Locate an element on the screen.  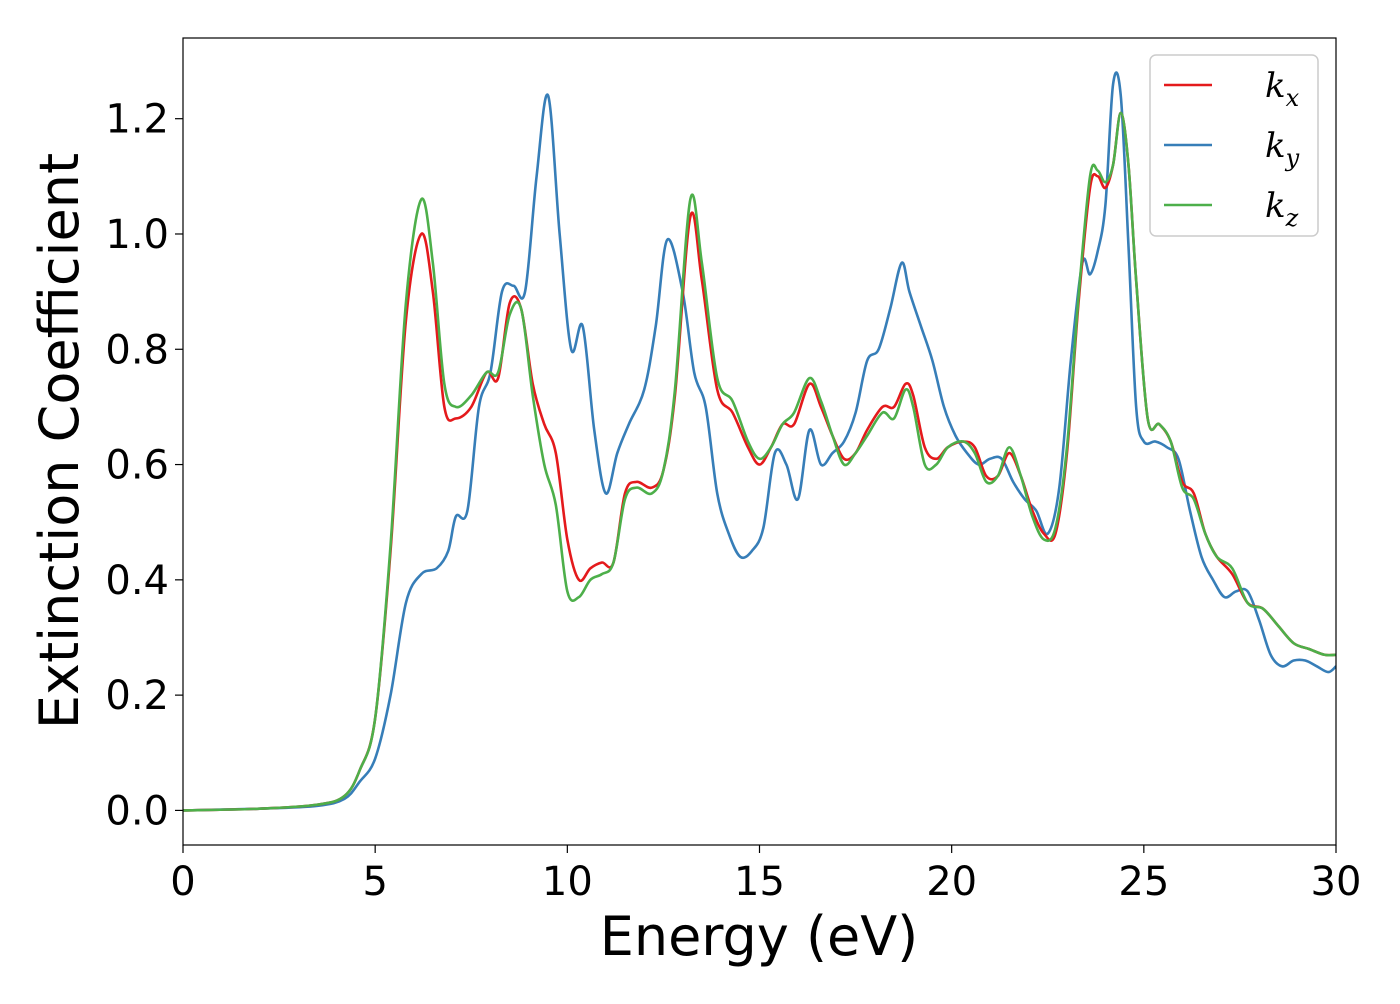
y-axis-ticks: 0.0 0.2 0.4 0.6 0.8 1.0 1.2 is located at coordinates (144, 465).